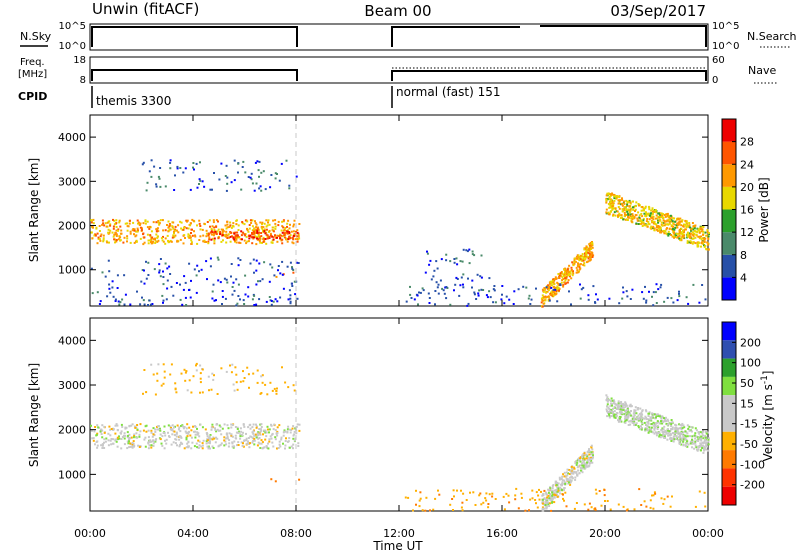 Image resolution: width=800 pixels, height=558 pixels. What do you see at coordinates (747, 403) in the screenshot?
I see `colorbar-tick-label: 15` at bounding box center [747, 403].